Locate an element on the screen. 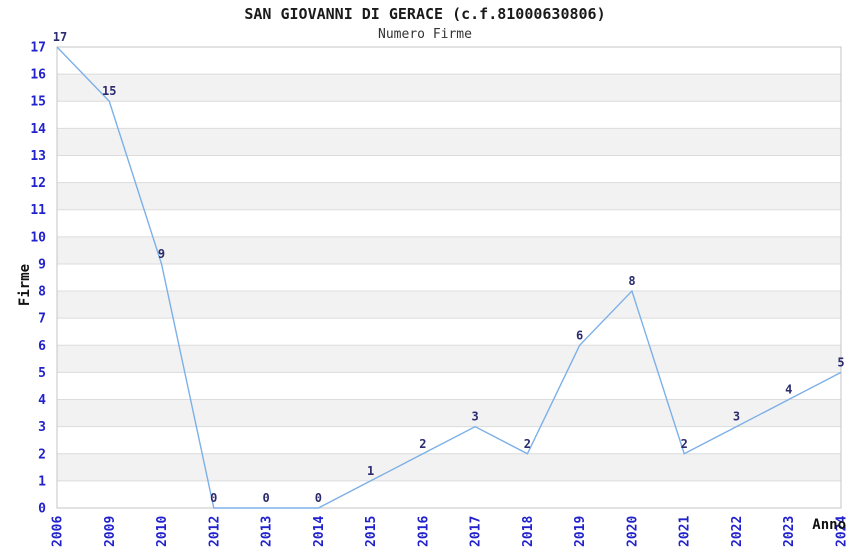 The height and width of the screenshot is (550, 850). x-tick-label: 2022 is located at coordinates (737, 531).